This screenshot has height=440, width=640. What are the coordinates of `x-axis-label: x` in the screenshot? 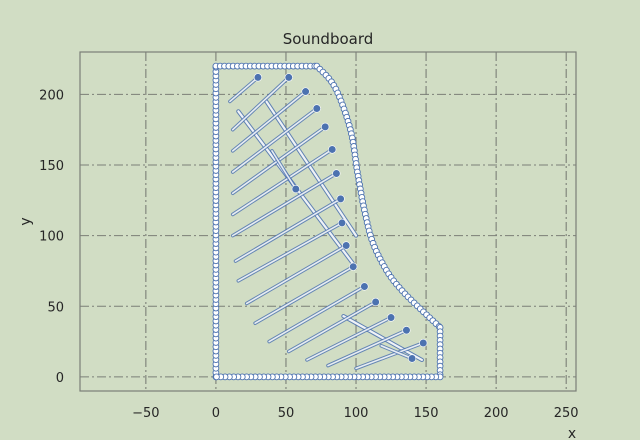 It's located at (572, 433).